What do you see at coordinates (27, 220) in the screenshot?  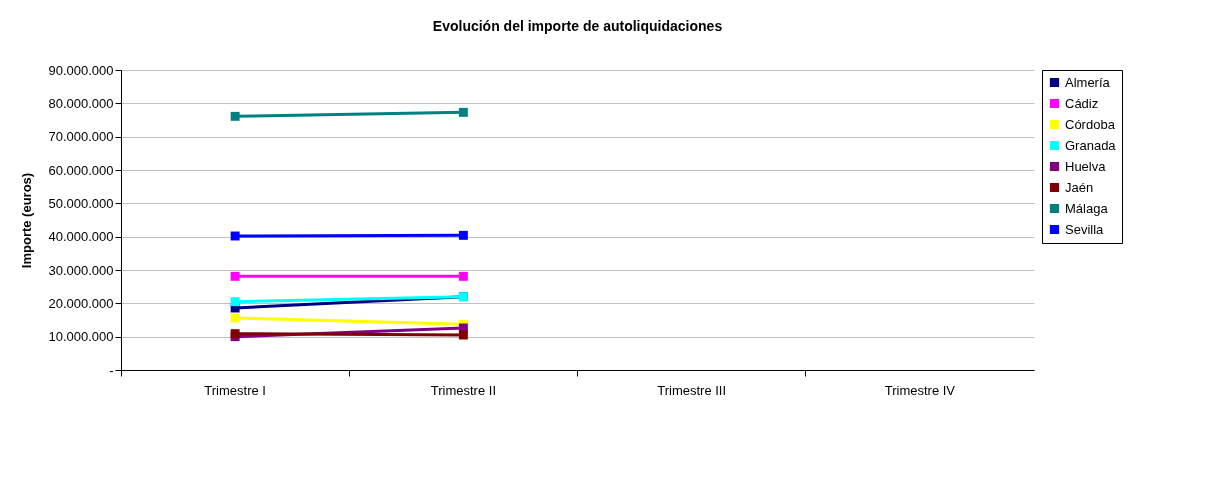 I see `y-axis-title: Importe (euros)` at bounding box center [27, 220].